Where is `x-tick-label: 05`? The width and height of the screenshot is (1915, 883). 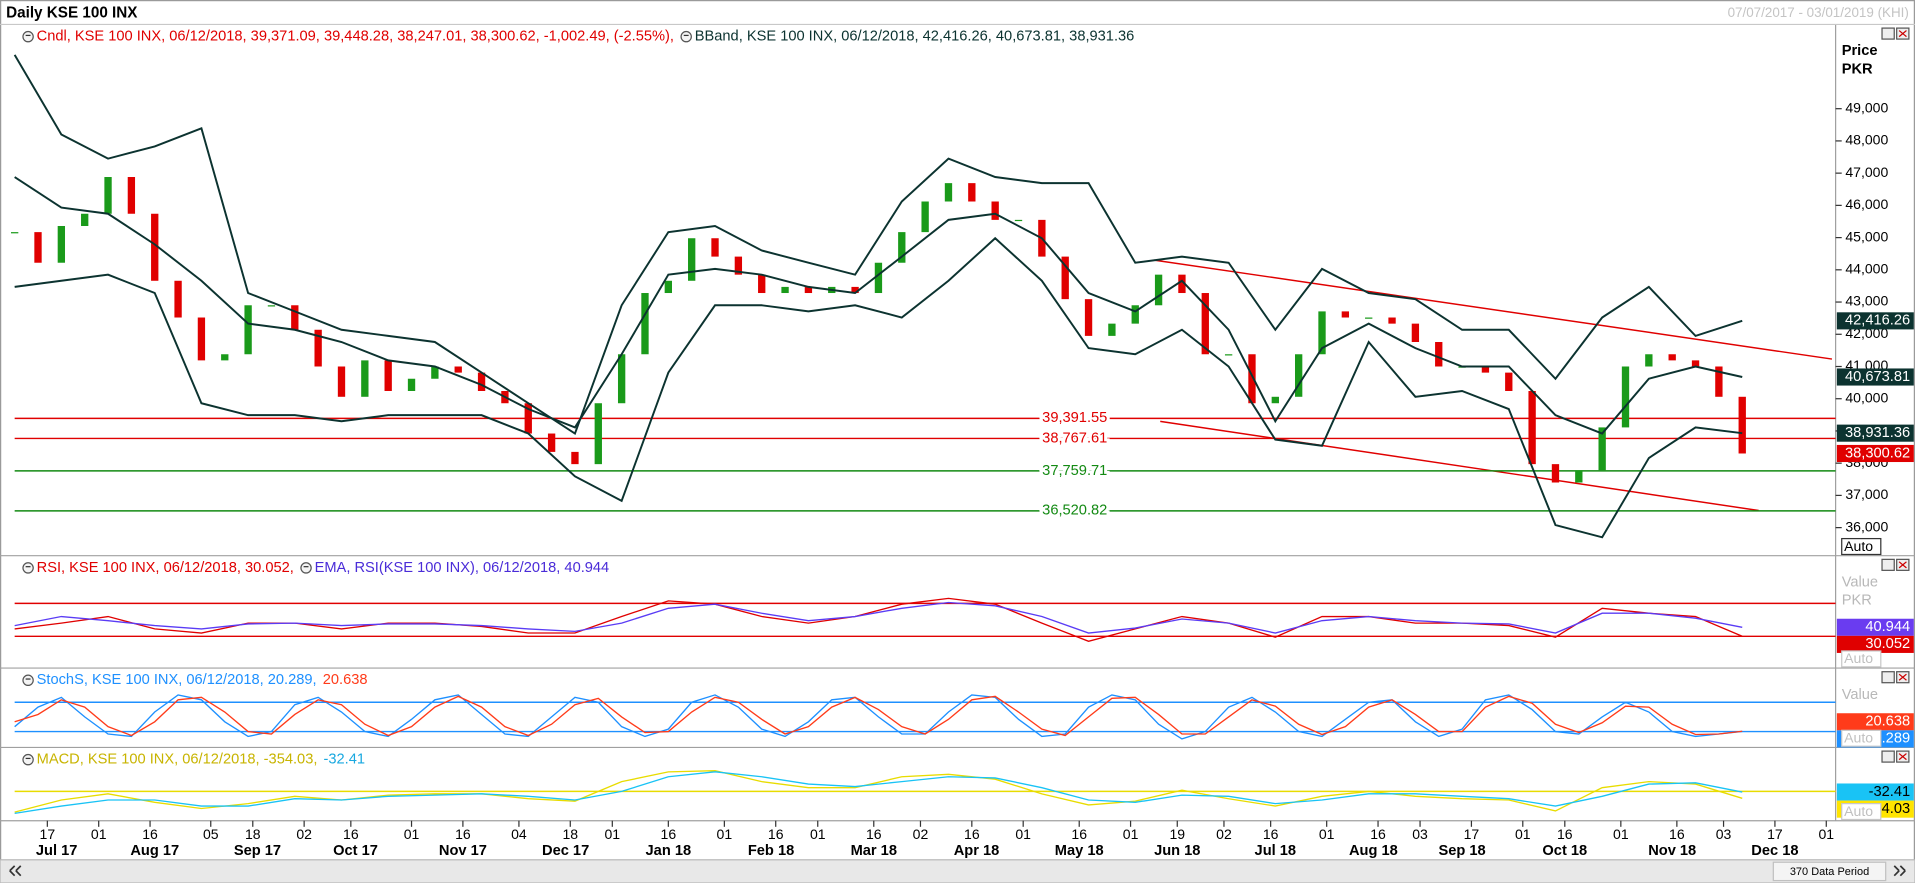 x-tick-label: 05 is located at coordinates (211, 834).